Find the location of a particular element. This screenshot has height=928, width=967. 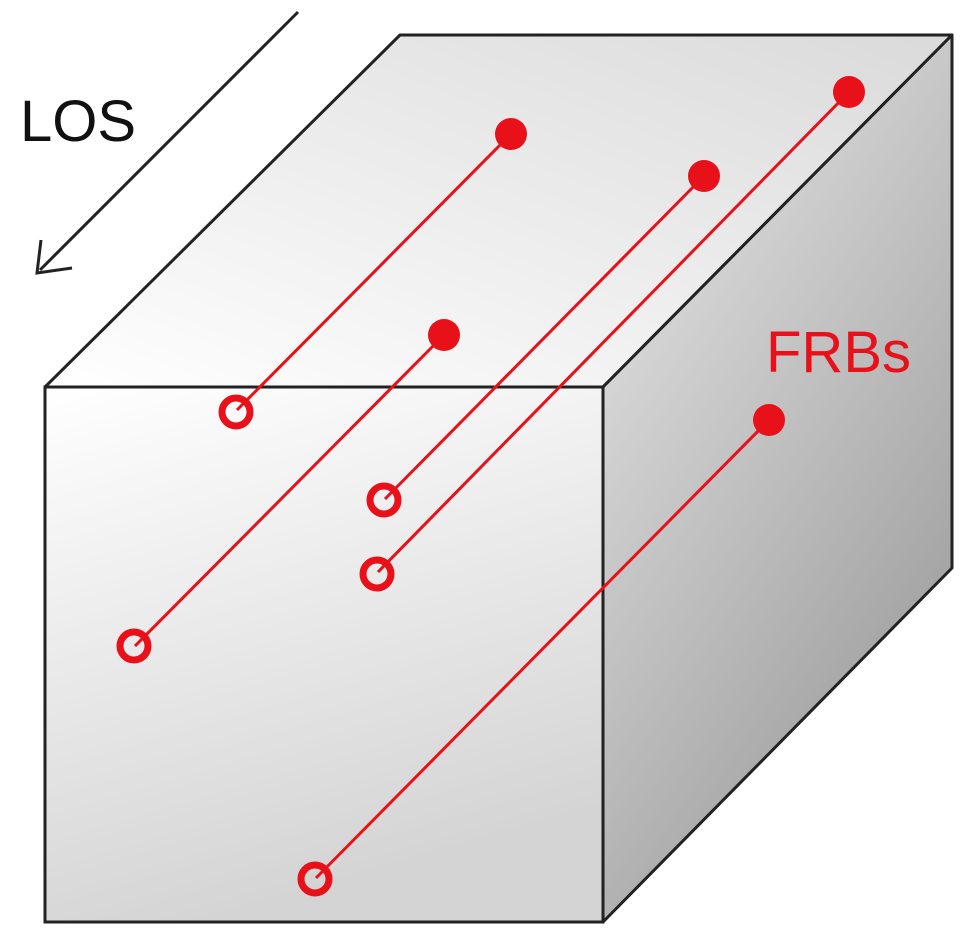

los-arrow-icon is located at coordinates (167, 142).